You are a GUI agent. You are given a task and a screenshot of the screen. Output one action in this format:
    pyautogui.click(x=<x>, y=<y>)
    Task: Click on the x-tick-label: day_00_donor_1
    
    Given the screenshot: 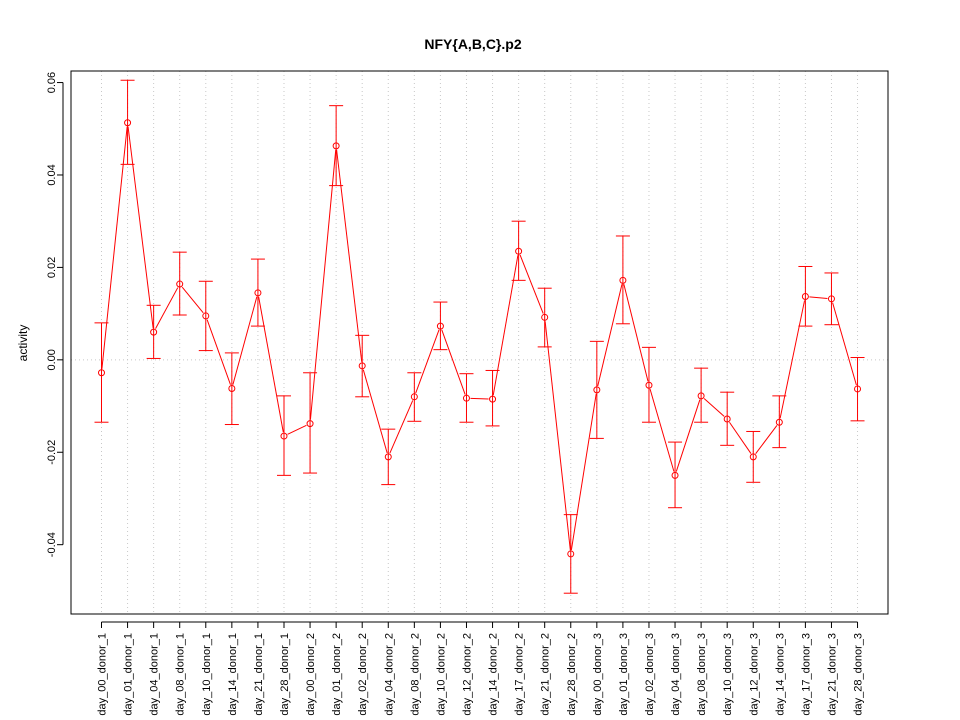 What is the action you would take?
    pyautogui.click(x=103, y=674)
    